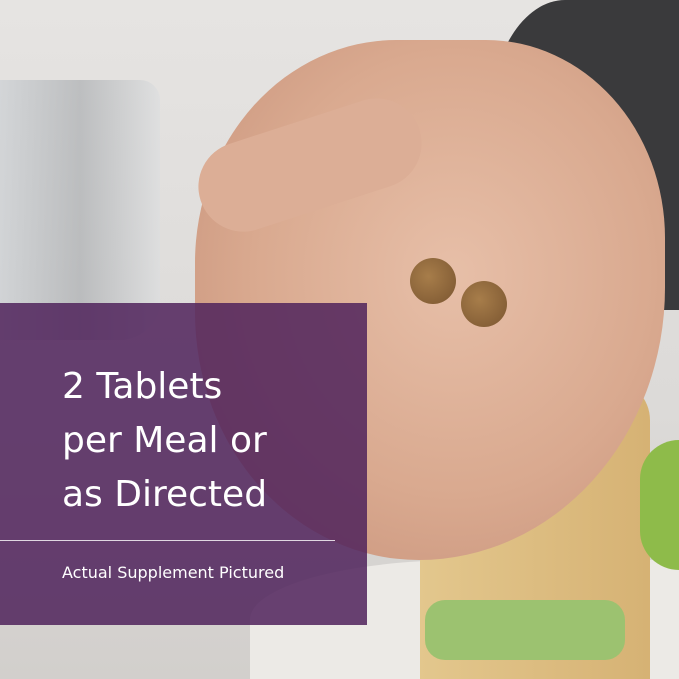 The width and height of the screenshot is (679, 679). Describe the element at coordinates (80, 210) in the screenshot. I see `water-glass` at that location.